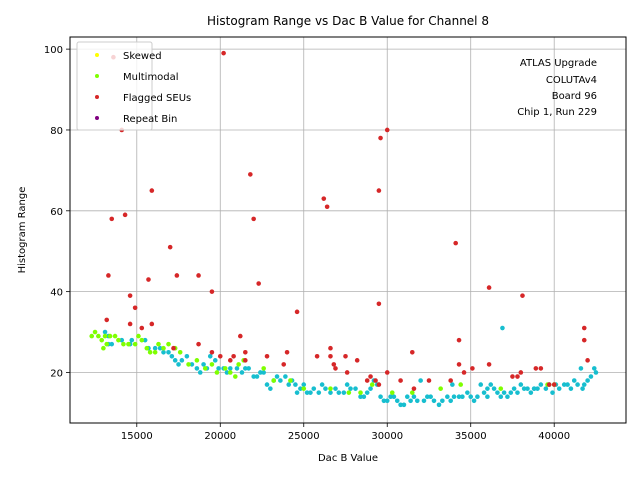  I want to click on legend-label-multimodal: Multimodal, so click(151, 77).